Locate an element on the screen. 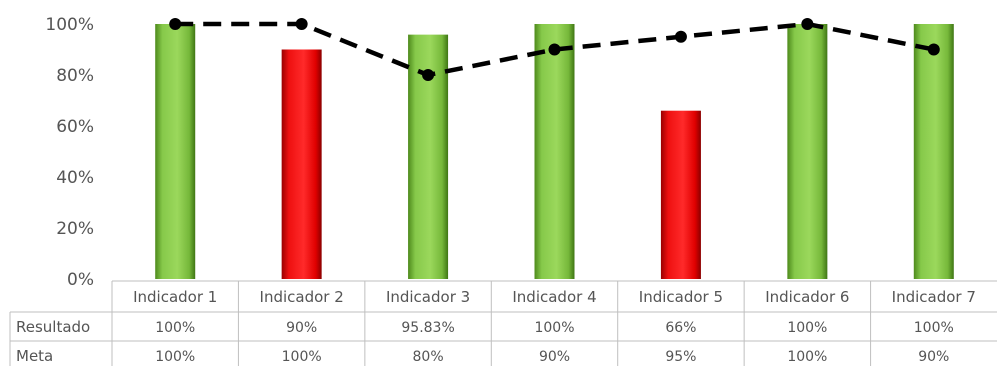 This screenshot has height=366, width=997. meta-line is located at coordinates (554, 49).